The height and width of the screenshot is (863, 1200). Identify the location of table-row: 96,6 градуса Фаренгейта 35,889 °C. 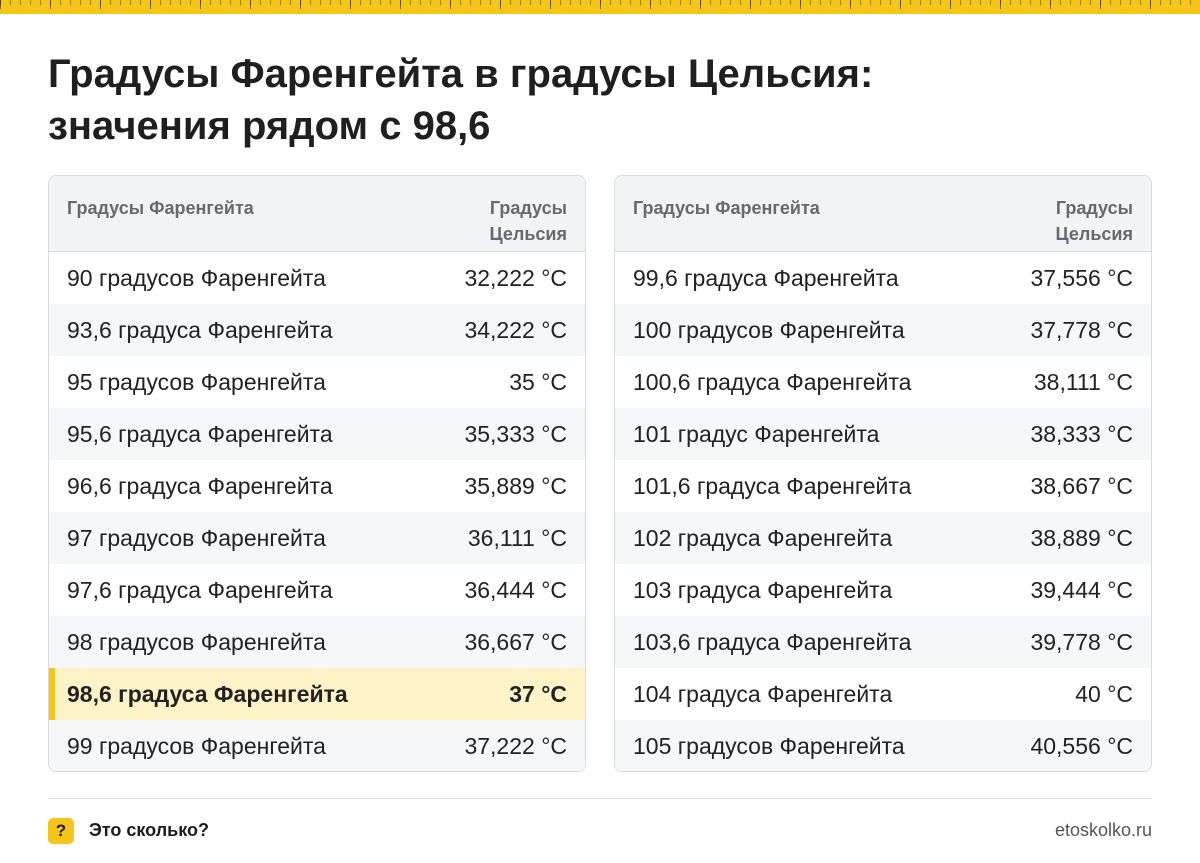
(317, 486).